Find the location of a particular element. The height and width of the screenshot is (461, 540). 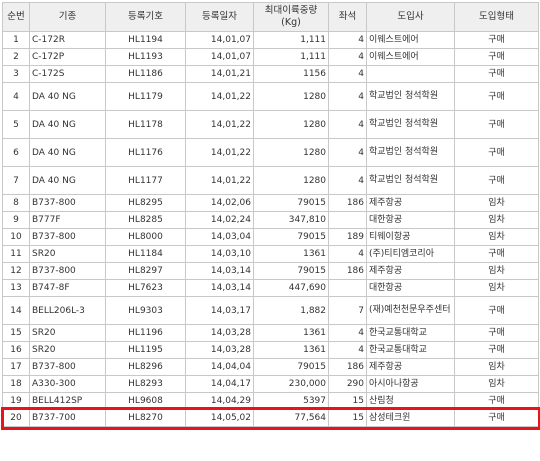

header-max-takeoff-weight: 최대이륙중량 (Kg) is located at coordinates (291, 17).